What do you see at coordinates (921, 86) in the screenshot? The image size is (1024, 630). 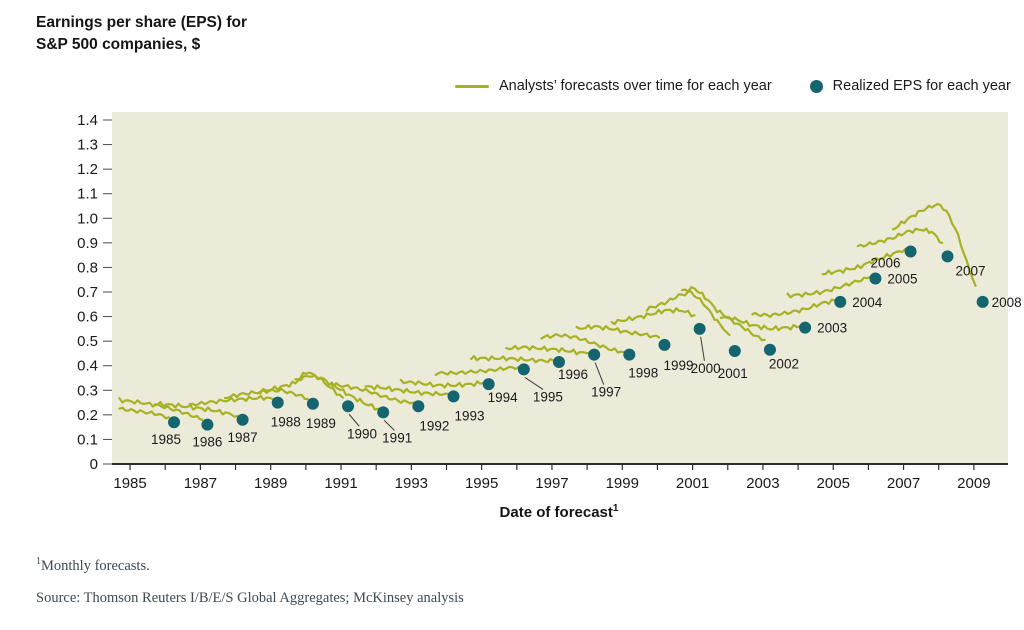 I see `legend-realized-label: Realized EPS for each year` at bounding box center [921, 86].